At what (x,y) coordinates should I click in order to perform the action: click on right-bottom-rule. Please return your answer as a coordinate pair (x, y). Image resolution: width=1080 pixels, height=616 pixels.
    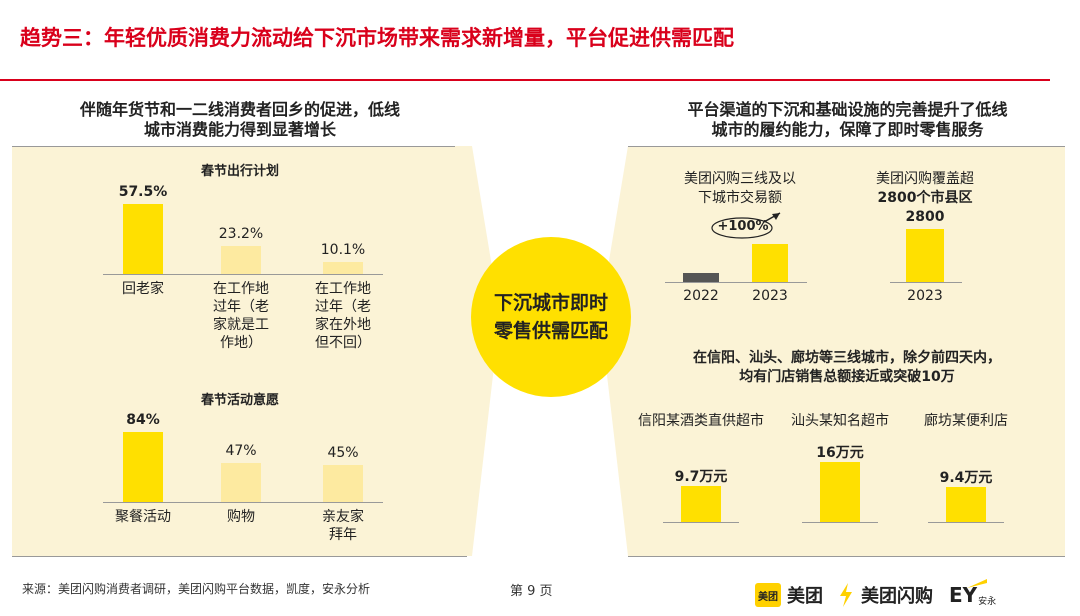
    Looking at the image, I should click on (846, 556).